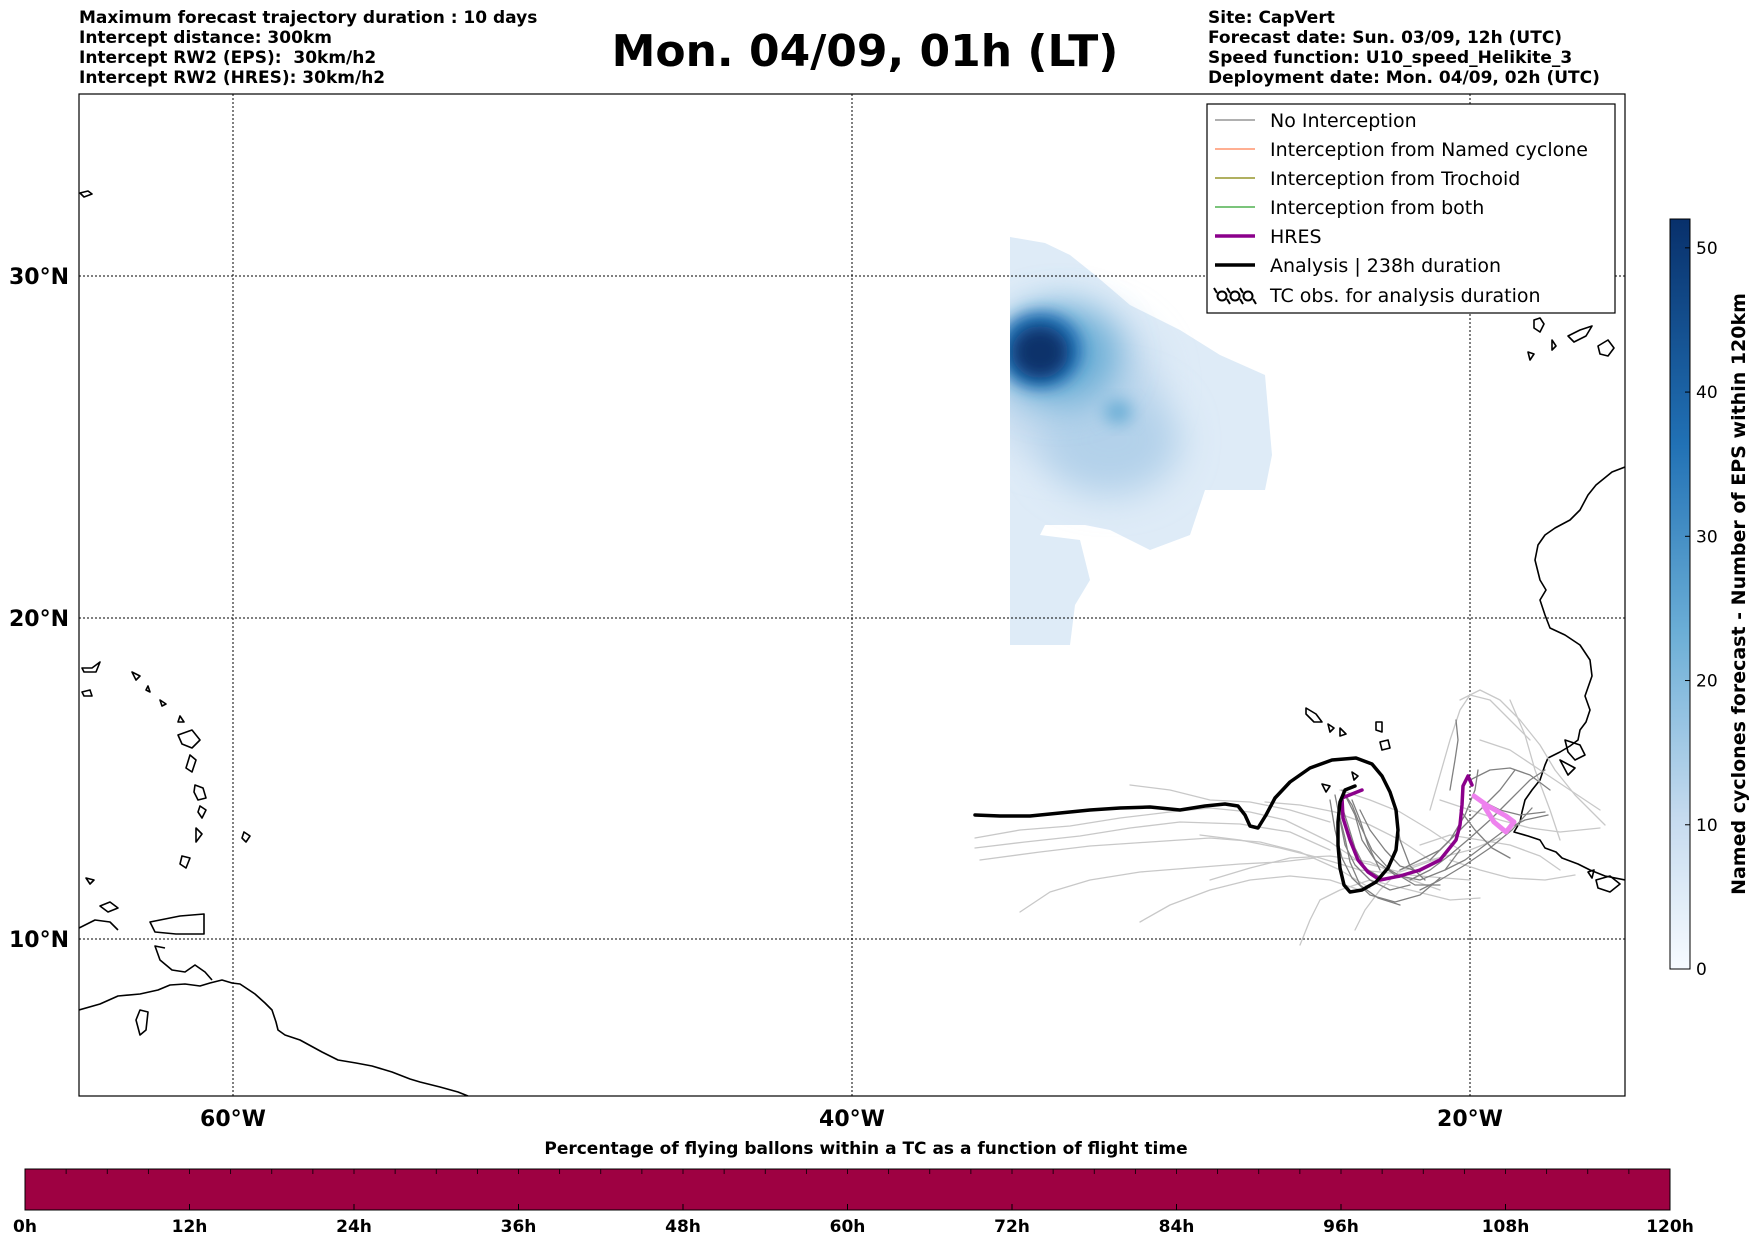  I want to click on colorbar-gradient, so click(1680, 594).